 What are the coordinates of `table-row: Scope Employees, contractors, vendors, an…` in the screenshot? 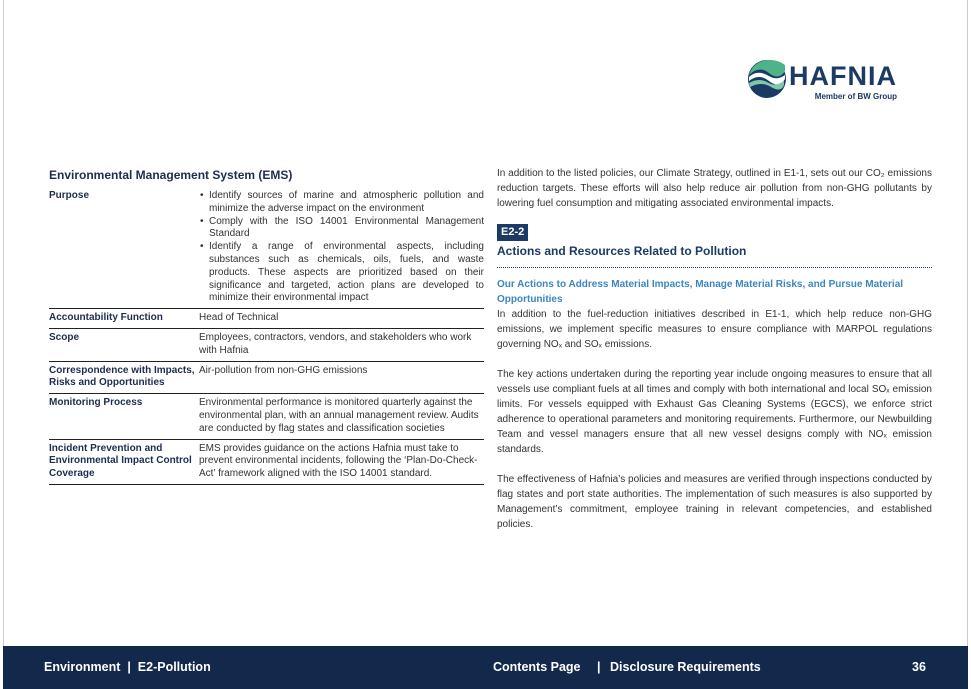 It's located at (266, 345).